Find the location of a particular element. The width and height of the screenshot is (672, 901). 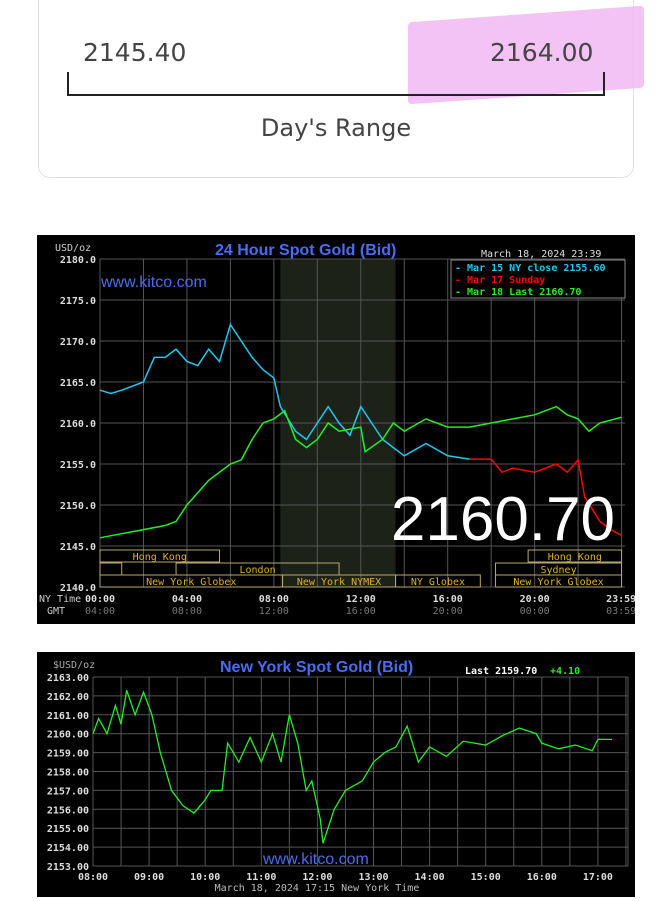

y-tick-label: 2140.0 is located at coordinates (78, 588).